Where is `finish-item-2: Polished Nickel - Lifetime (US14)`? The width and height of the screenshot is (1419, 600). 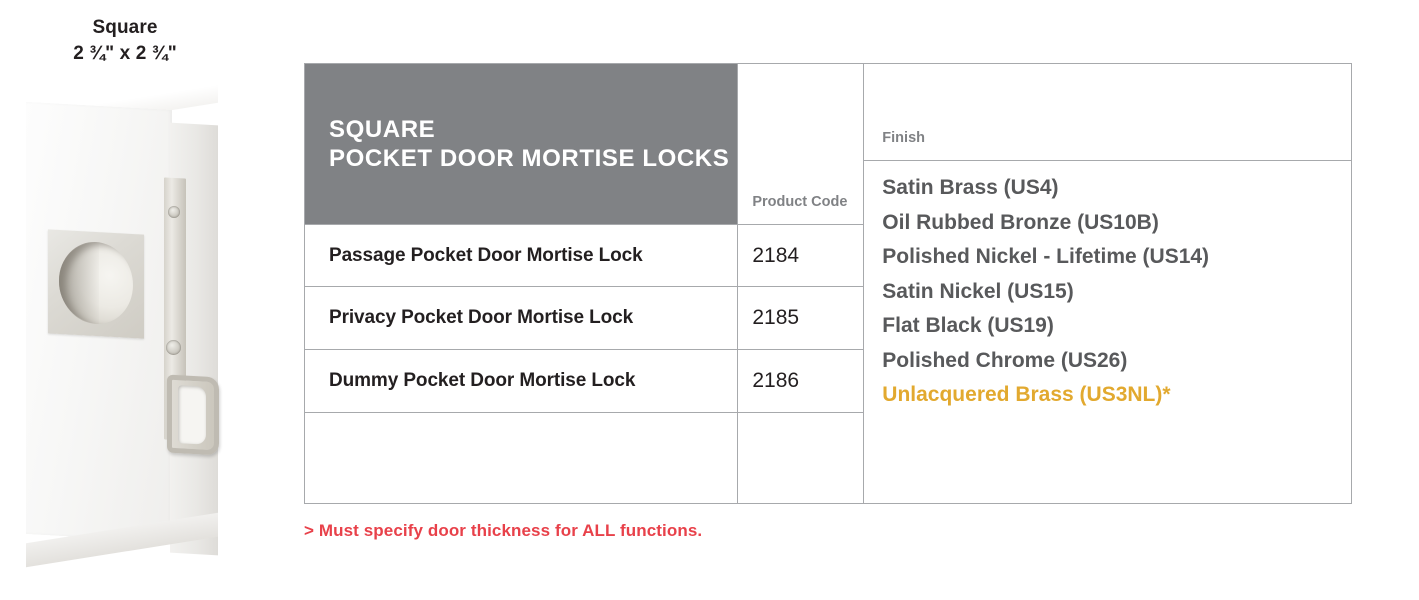
finish-item-2: Polished Nickel - Lifetime (US14) is located at coordinates (1046, 256).